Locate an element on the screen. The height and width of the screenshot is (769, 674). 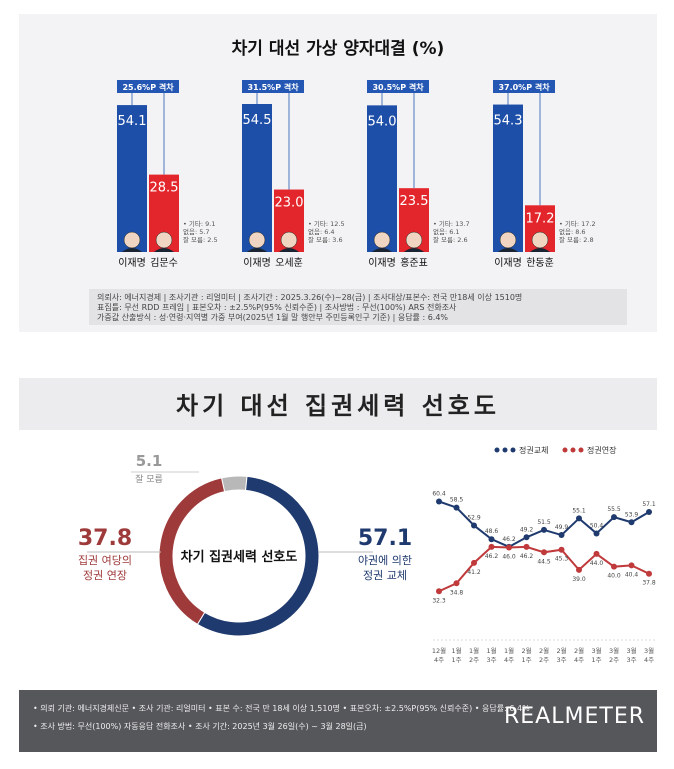
other-response-note: 없음: 6.1 is located at coordinates (446, 232).